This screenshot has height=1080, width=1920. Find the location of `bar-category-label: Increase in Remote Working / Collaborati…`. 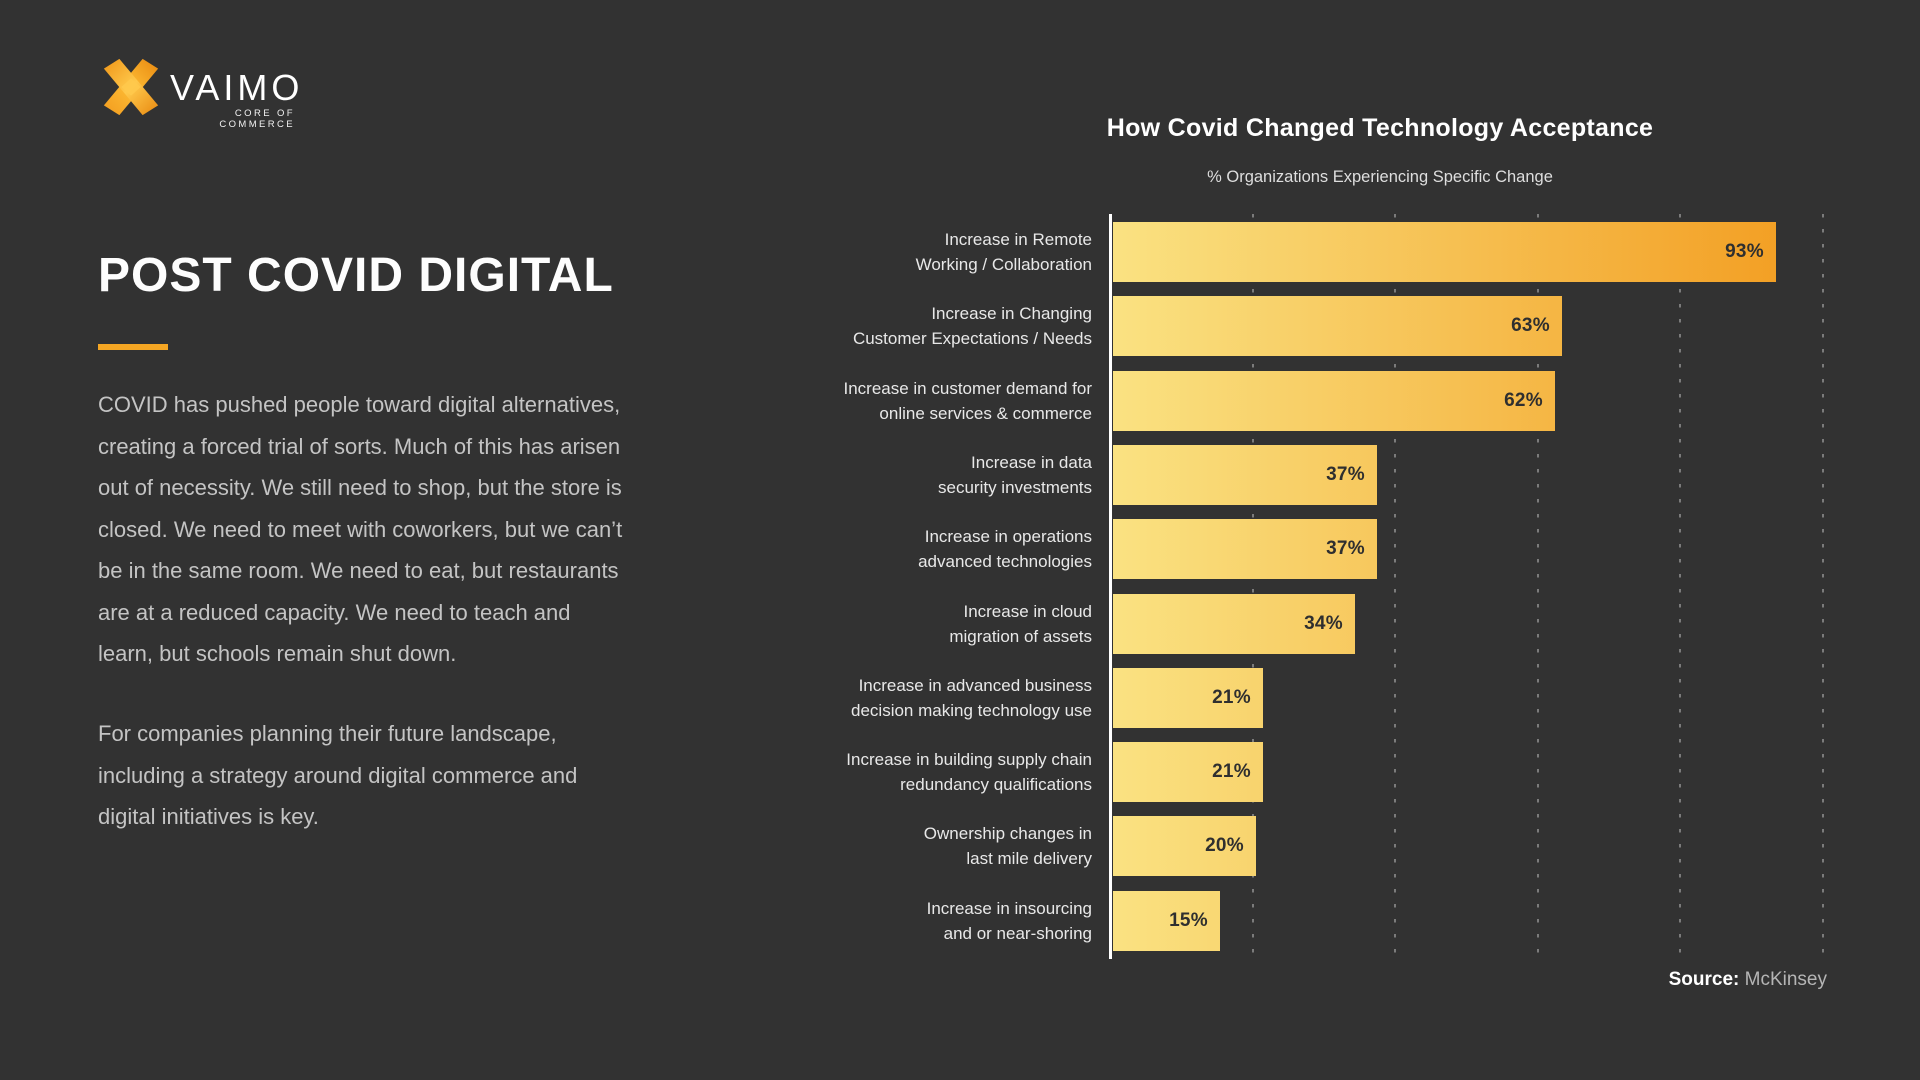

bar-category-label: Increase in Remote Working / Collaborati… is located at coordinates (1003, 252).